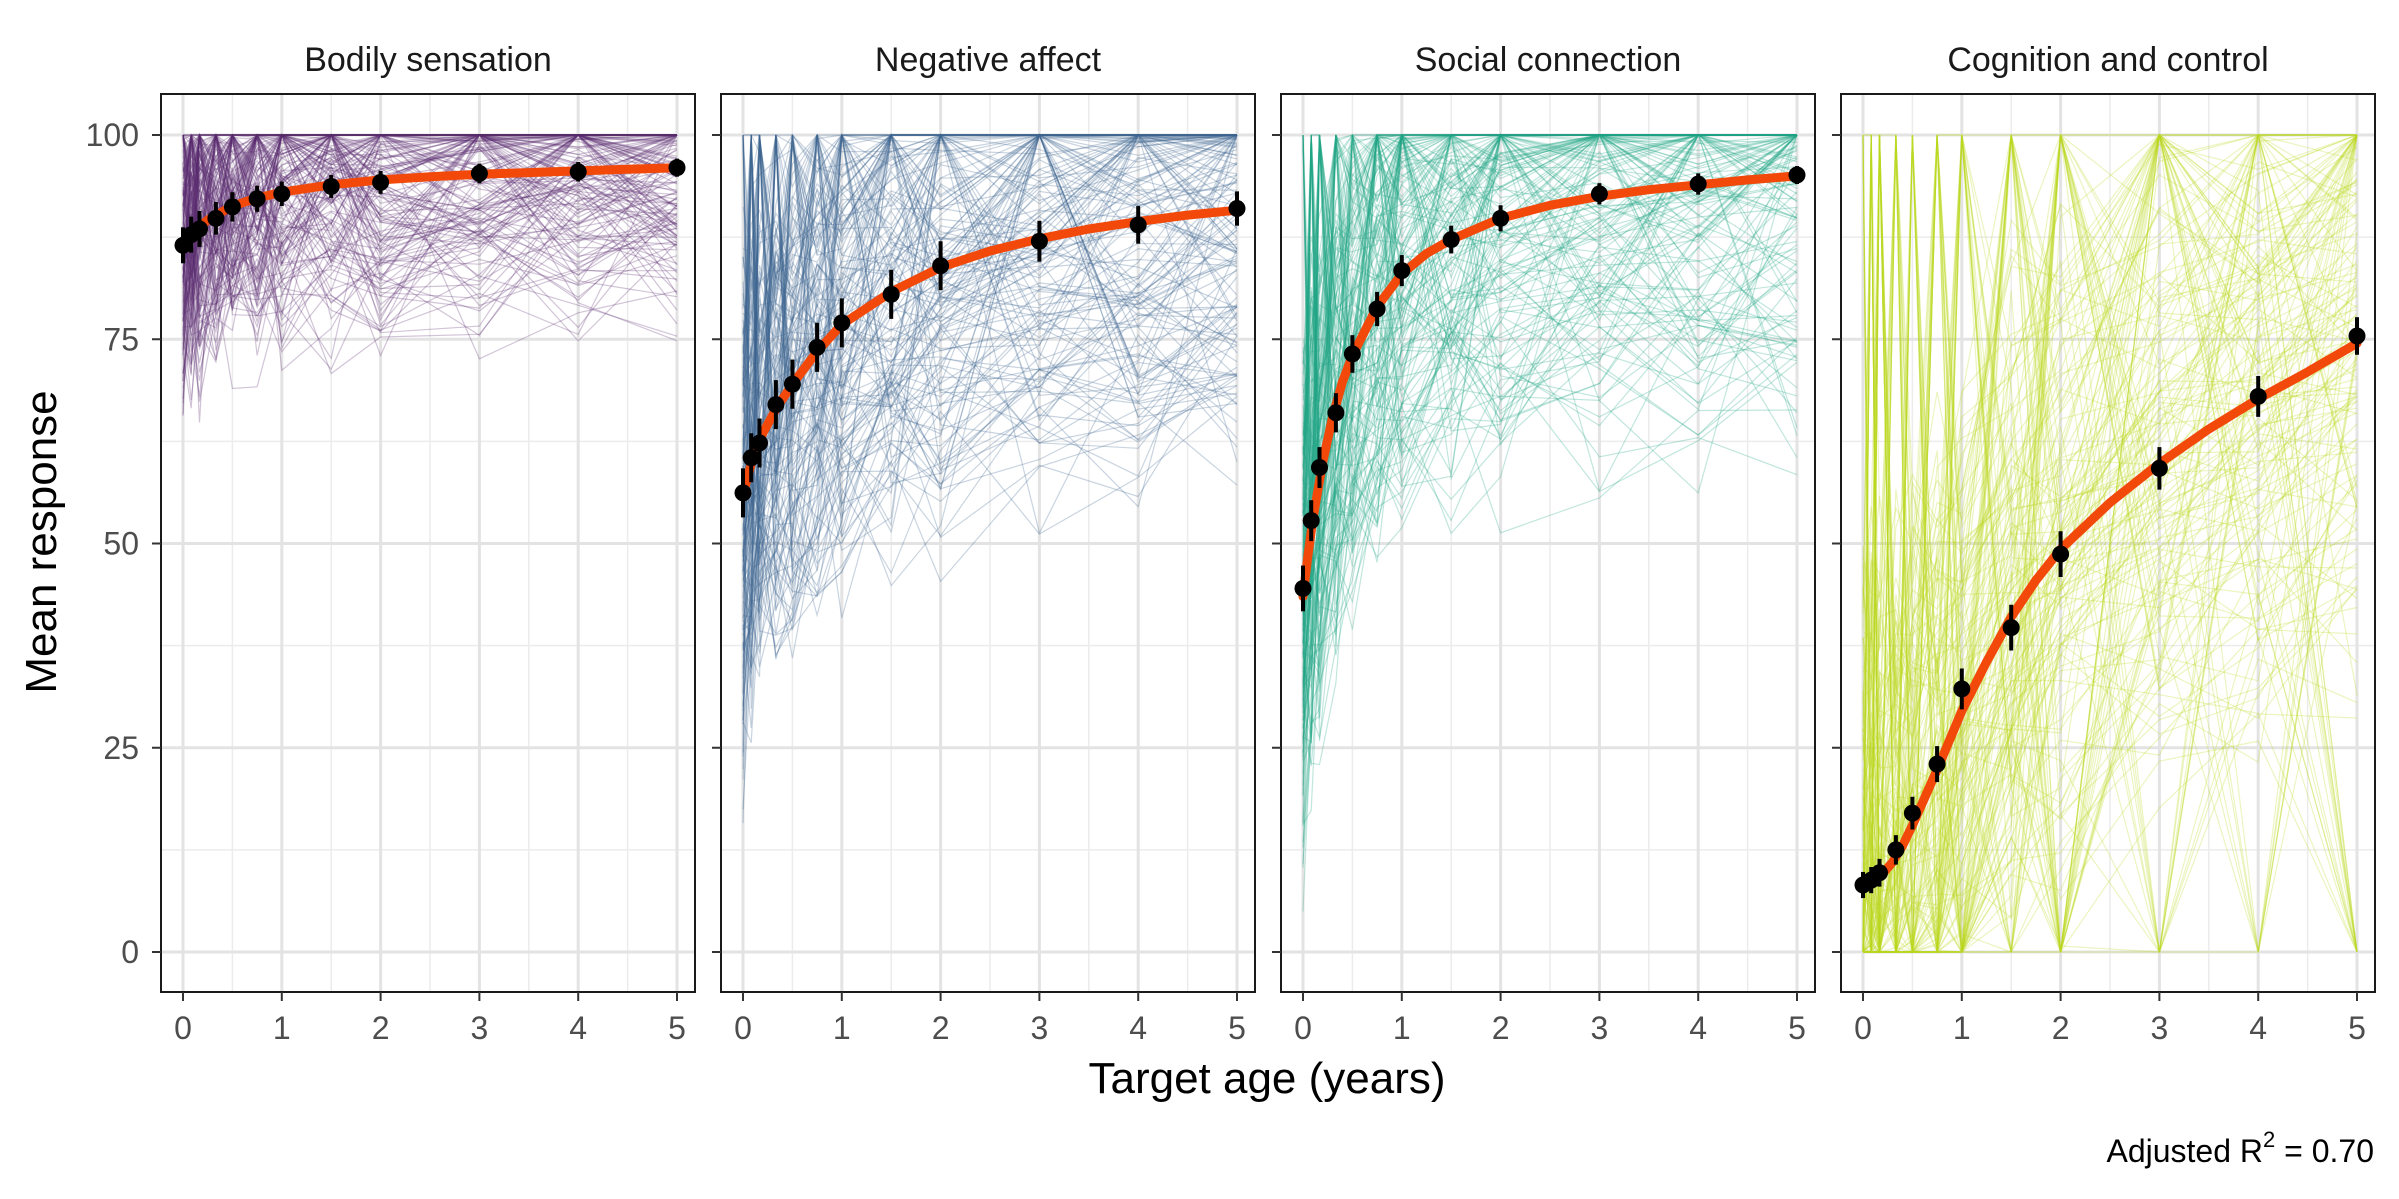 The width and height of the screenshot is (2399, 1199). Describe the element at coordinates (112, 135) in the screenshot. I see `y-tick-label: 100` at that location.